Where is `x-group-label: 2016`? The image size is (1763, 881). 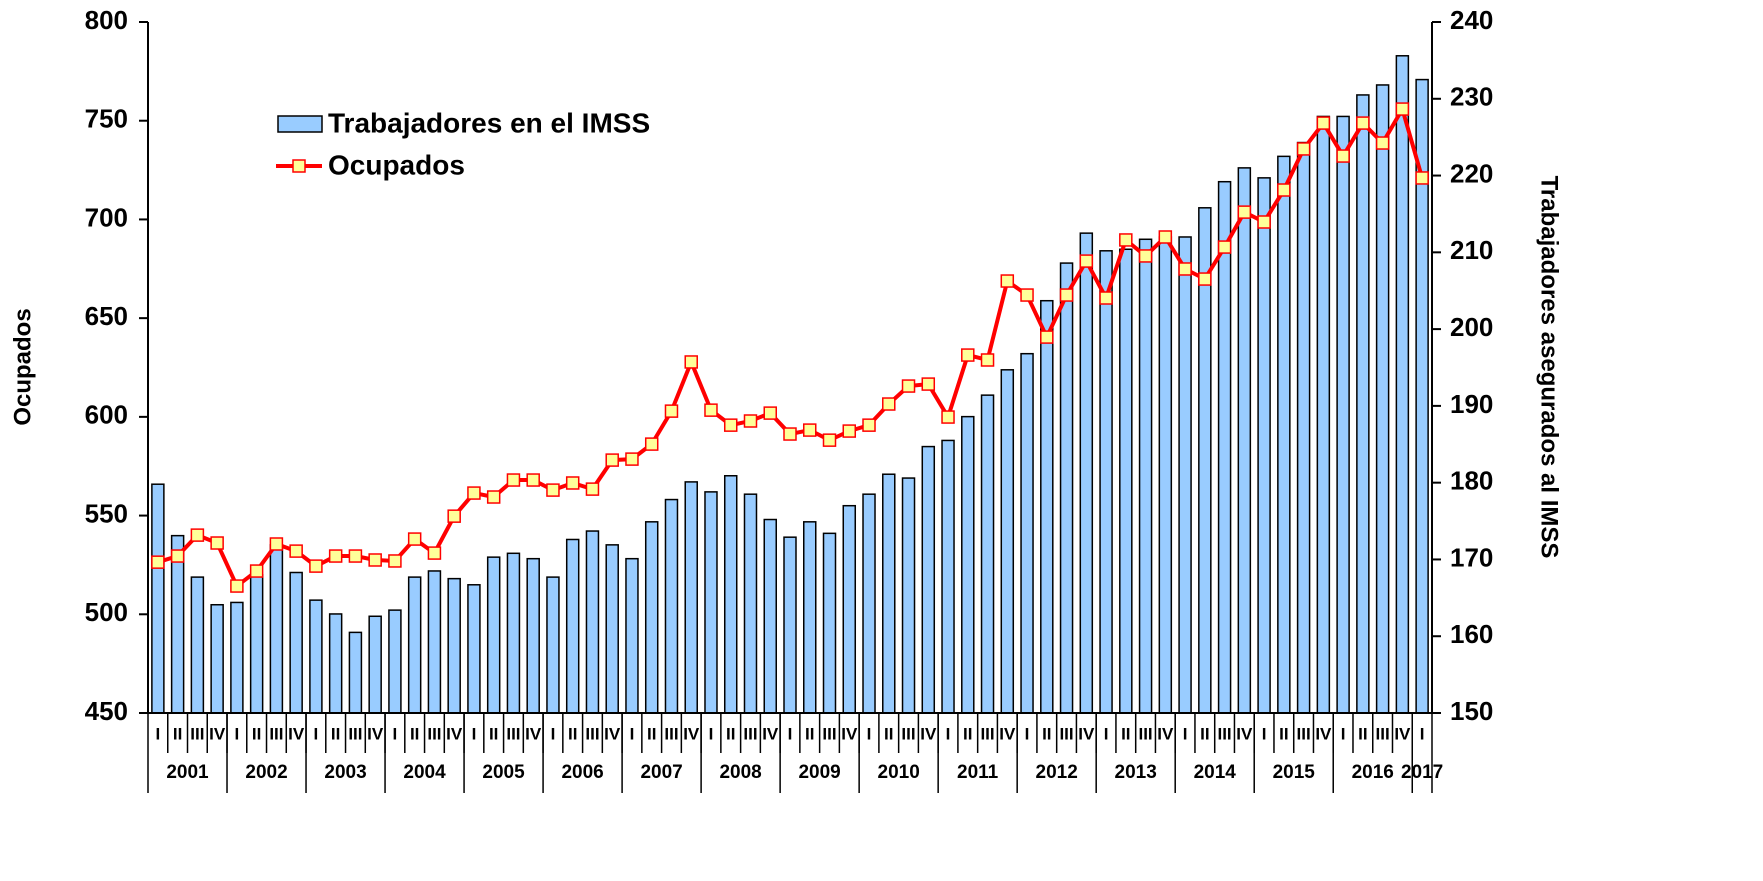 x-group-label: 2016 is located at coordinates (1373, 772).